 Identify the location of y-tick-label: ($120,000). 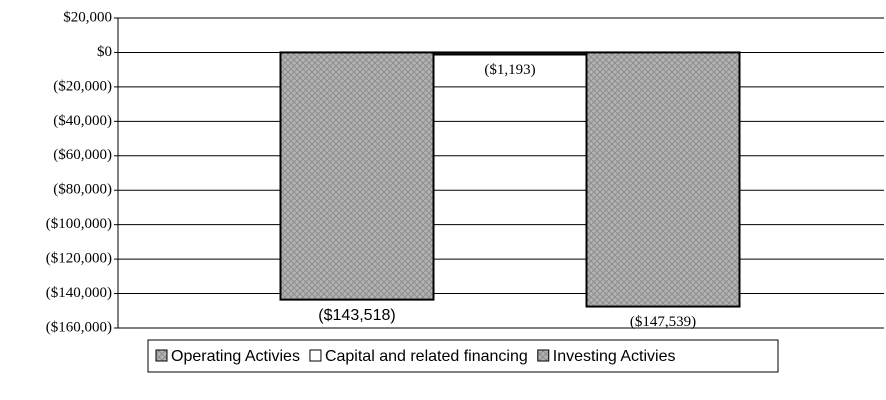
(79, 259).